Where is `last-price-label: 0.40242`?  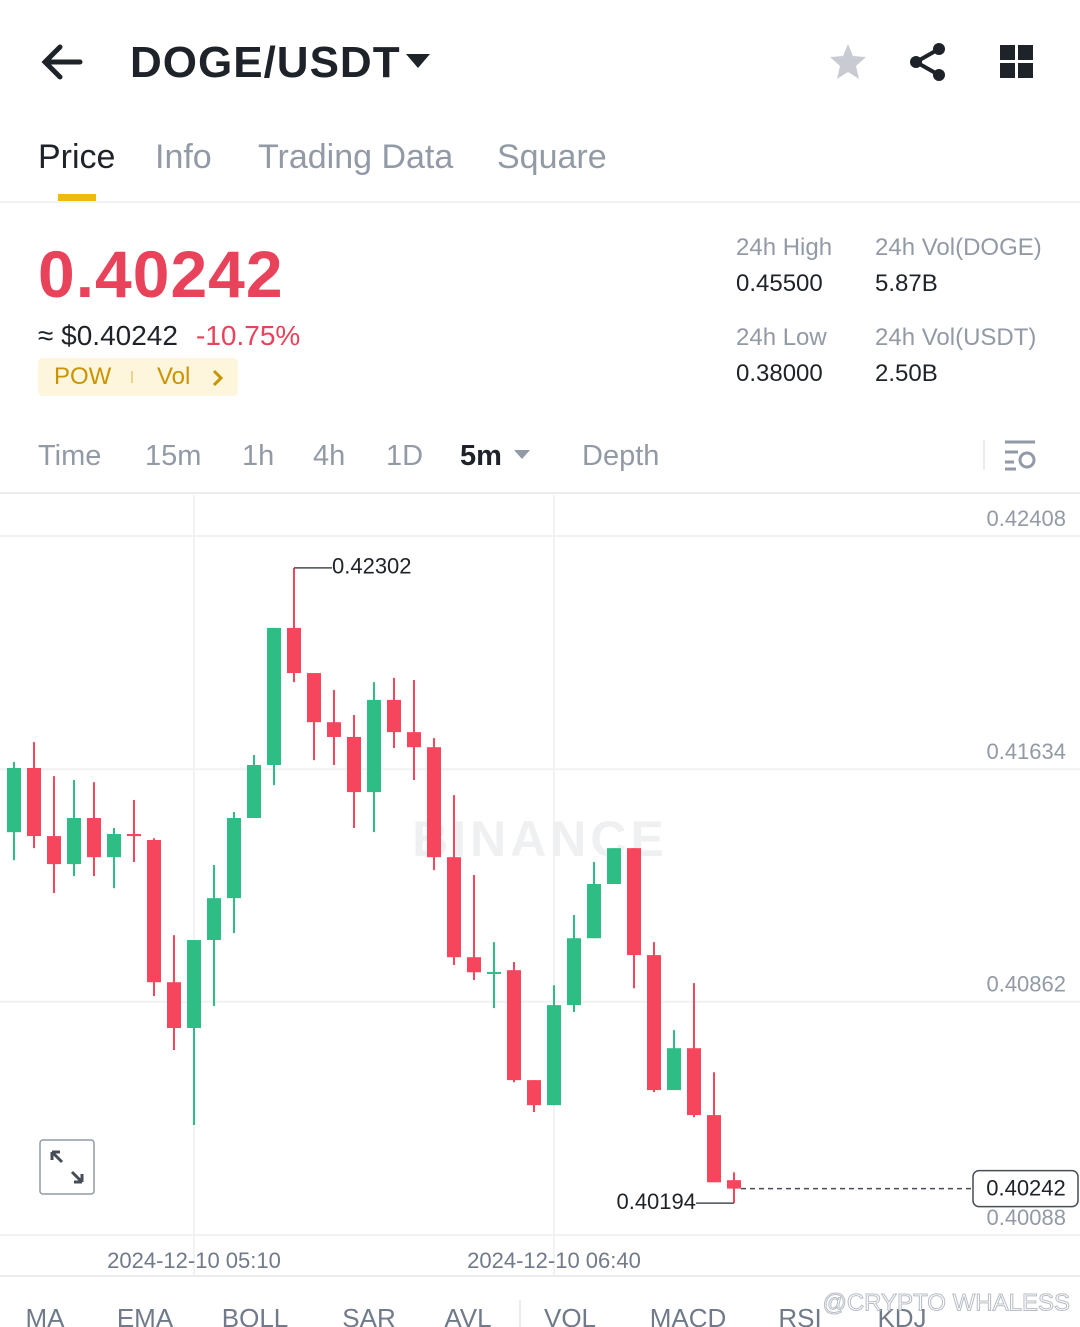
last-price-label: 0.40242 is located at coordinates (1026, 1187).